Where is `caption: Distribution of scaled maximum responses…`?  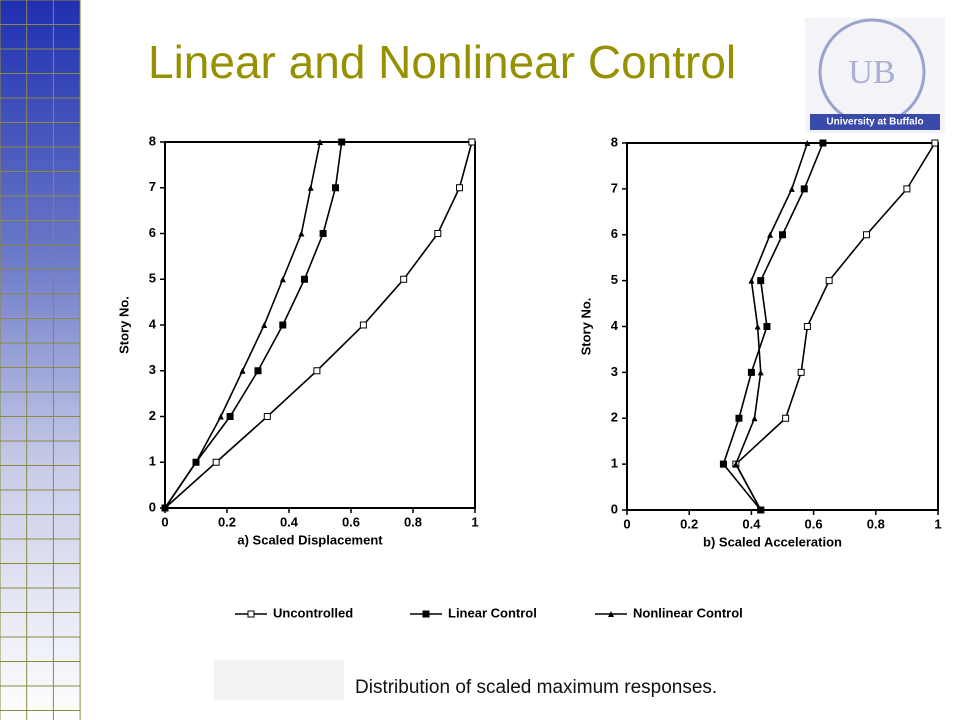
caption: Distribution of scaled maximum responses… is located at coordinates (536, 687).